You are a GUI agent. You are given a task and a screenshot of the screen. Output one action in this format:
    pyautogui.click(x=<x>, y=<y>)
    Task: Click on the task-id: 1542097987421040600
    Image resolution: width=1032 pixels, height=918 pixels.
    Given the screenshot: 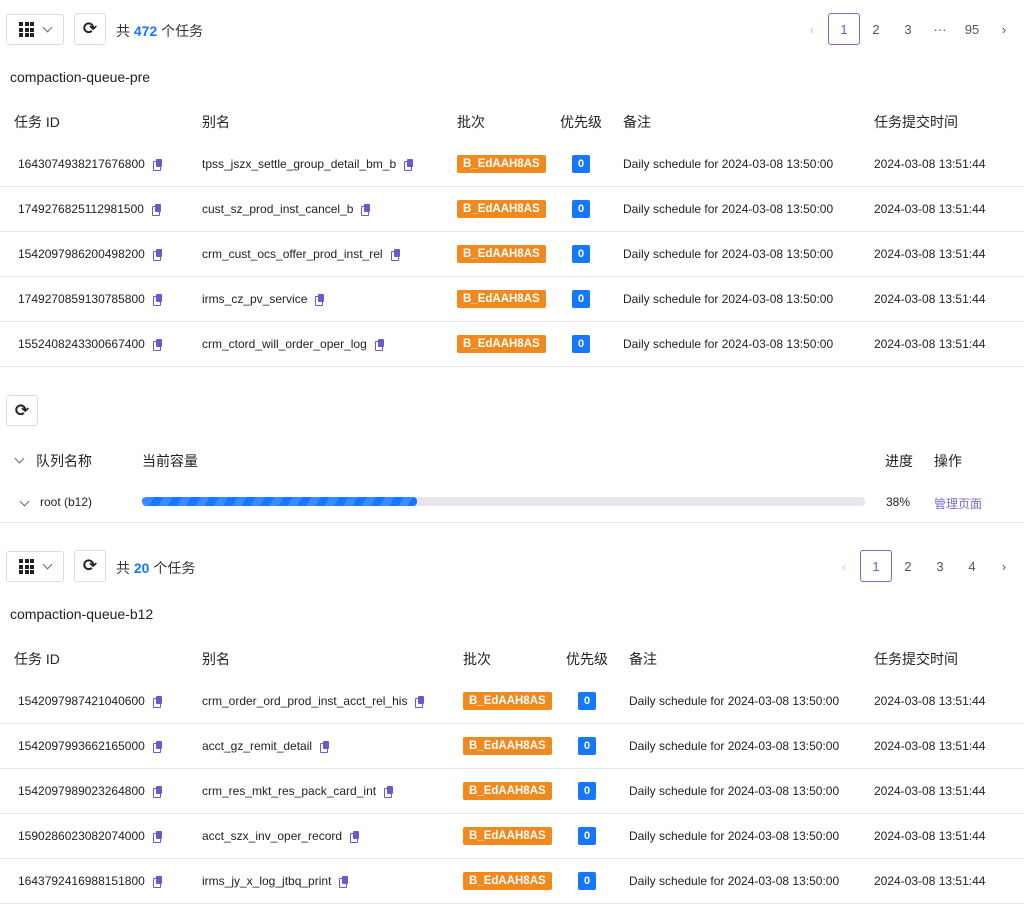 What is the action you would take?
    pyautogui.click(x=81, y=701)
    